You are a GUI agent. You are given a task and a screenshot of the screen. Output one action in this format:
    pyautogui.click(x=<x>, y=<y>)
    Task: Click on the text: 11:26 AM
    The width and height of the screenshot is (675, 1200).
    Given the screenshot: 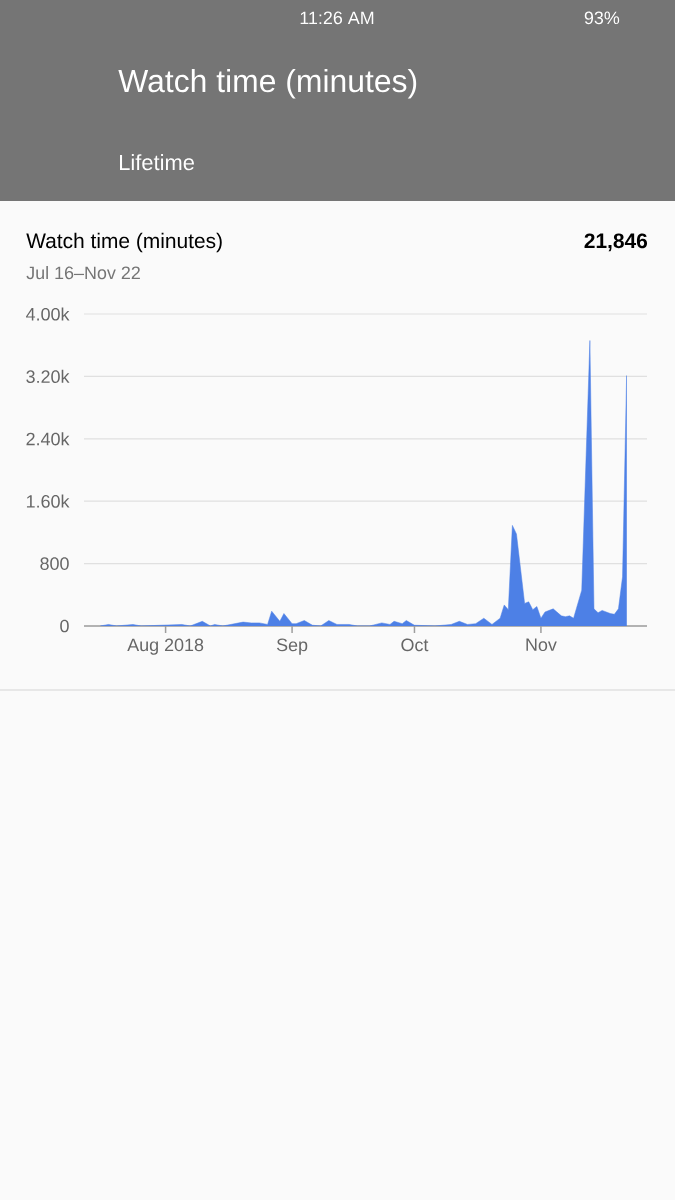 What is the action you would take?
    pyautogui.click(x=337, y=18)
    